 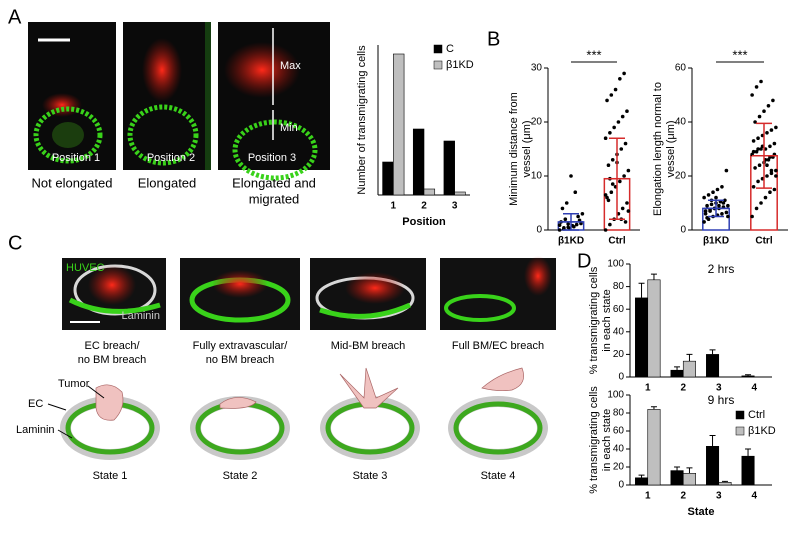 I want to click on legend-swatch, so click(x=438, y=65).